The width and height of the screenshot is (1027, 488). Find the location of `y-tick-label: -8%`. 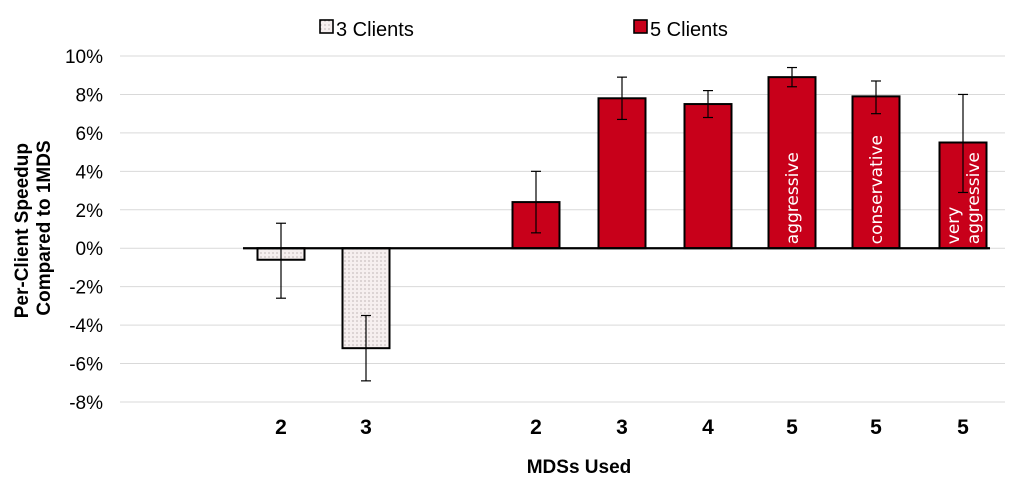

y-tick-label: -8% is located at coordinates (86, 403).